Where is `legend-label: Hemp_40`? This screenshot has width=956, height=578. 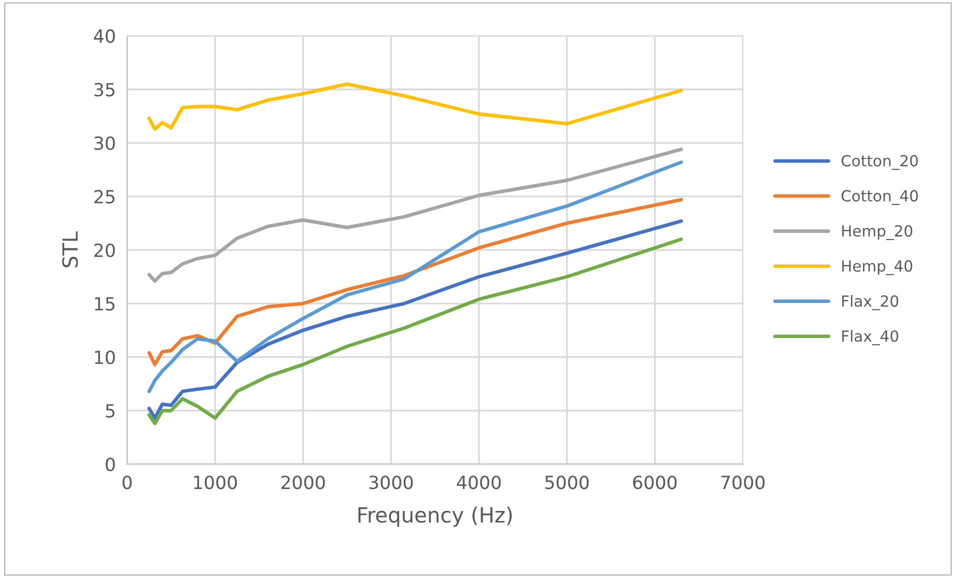 legend-label: Hemp_40 is located at coordinates (877, 268).